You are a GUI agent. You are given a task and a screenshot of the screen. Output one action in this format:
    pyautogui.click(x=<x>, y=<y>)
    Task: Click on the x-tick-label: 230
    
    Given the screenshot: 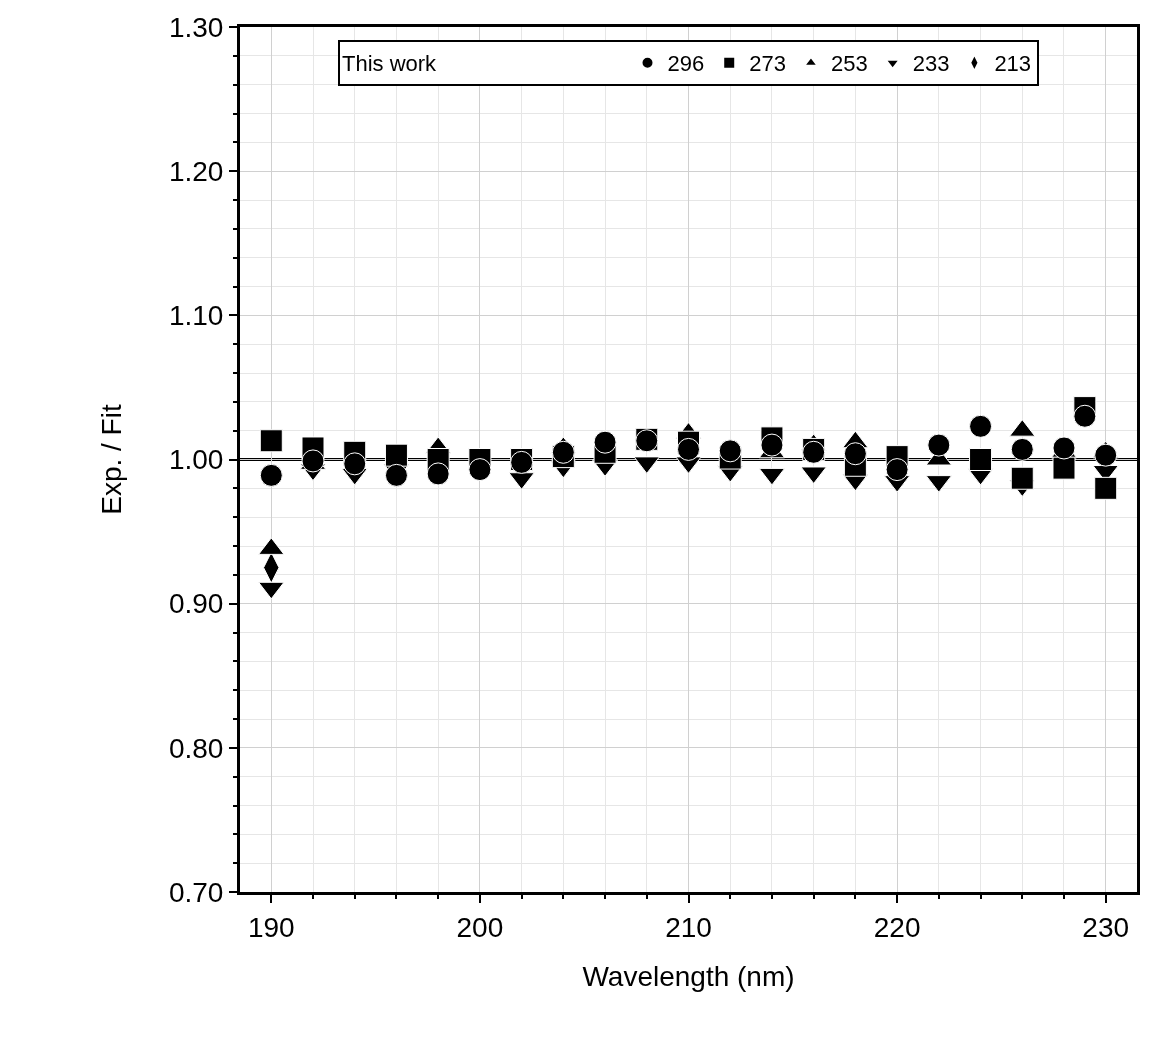 What is the action you would take?
    pyautogui.click(x=1106, y=927)
    